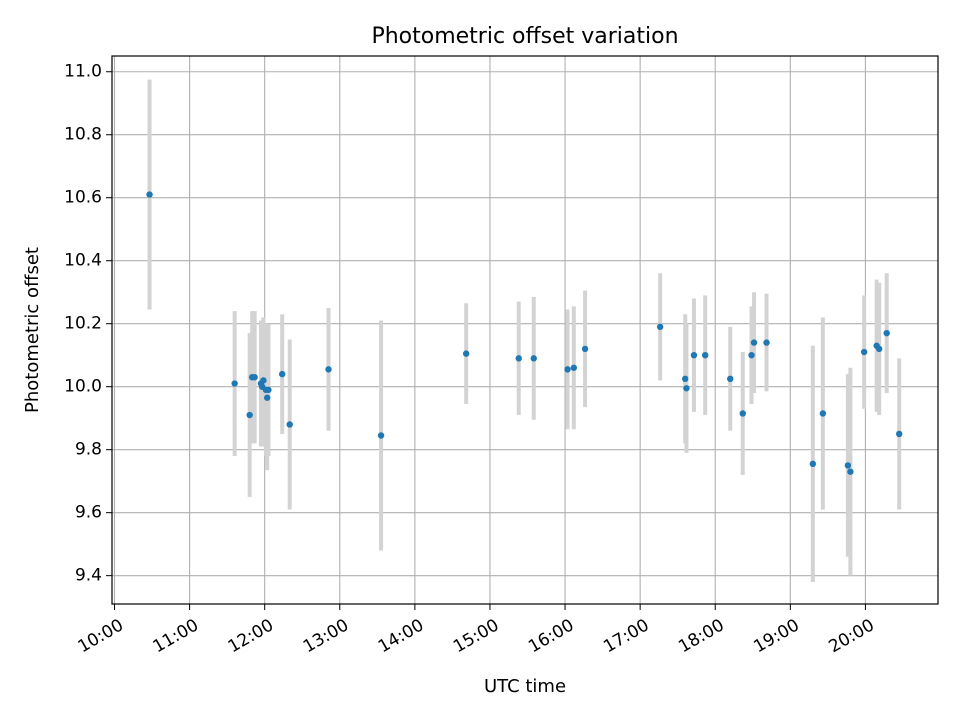 This screenshot has height=724, width=960. I want to click on y-tick-label: 11.0, so click(83, 72).